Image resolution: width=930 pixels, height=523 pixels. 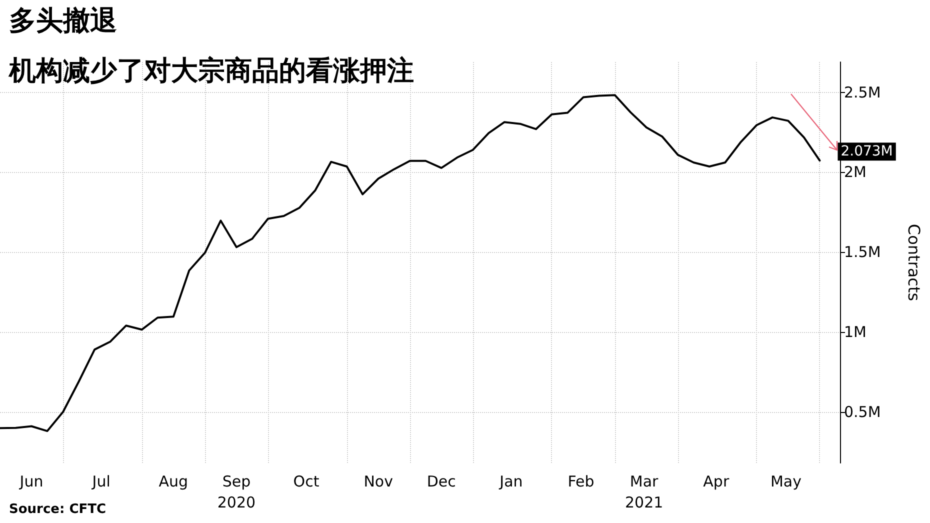 What do you see at coordinates (236, 492) in the screenshot?
I see `x-tick-label: Sep 2020` at bounding box center [236, 492].